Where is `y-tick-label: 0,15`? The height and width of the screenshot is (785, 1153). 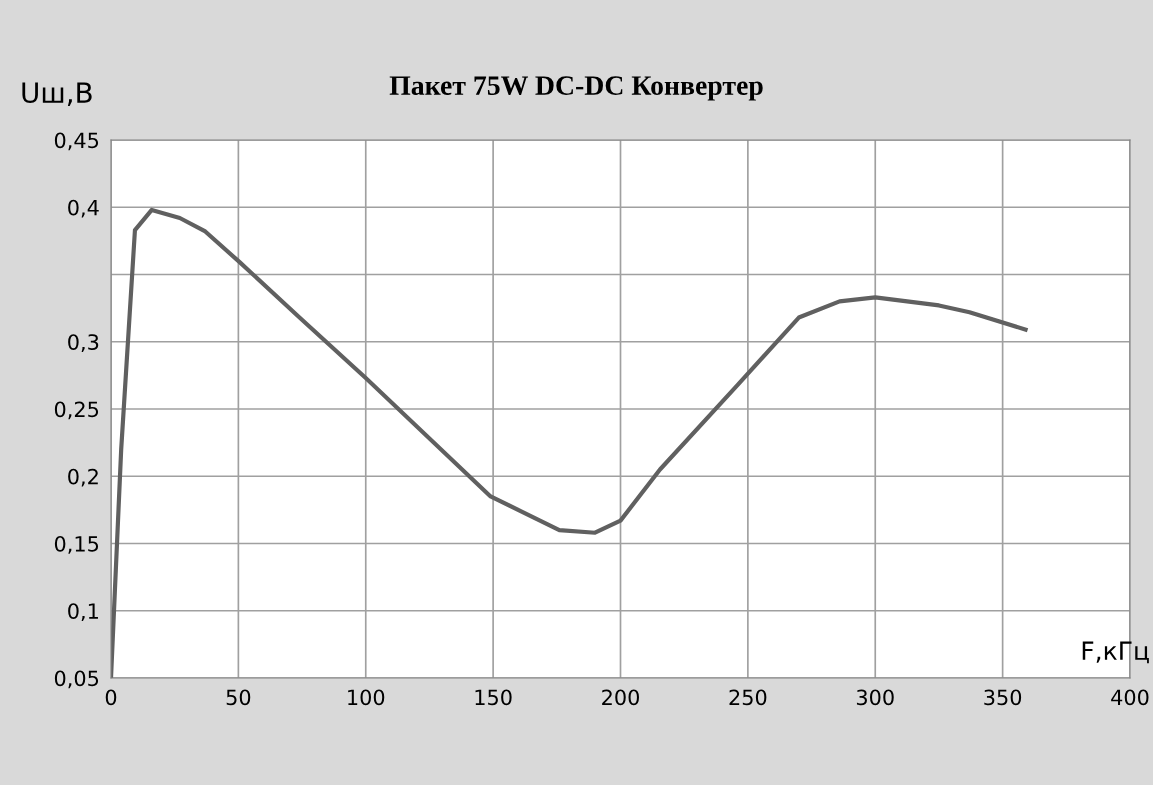 y-tick-label: 0,15 is located at coordinates (76, 544).